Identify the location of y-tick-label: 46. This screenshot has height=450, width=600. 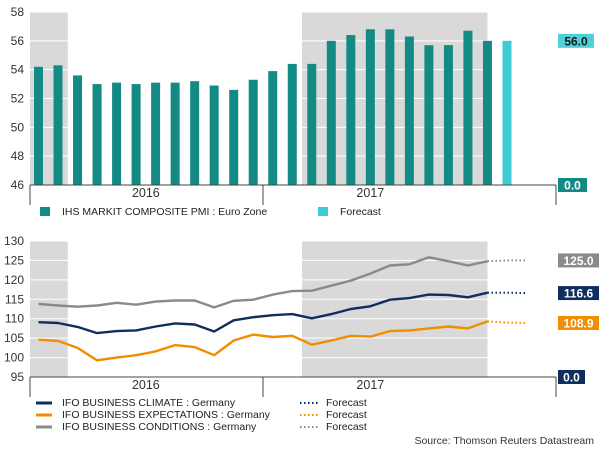
(18, 185).